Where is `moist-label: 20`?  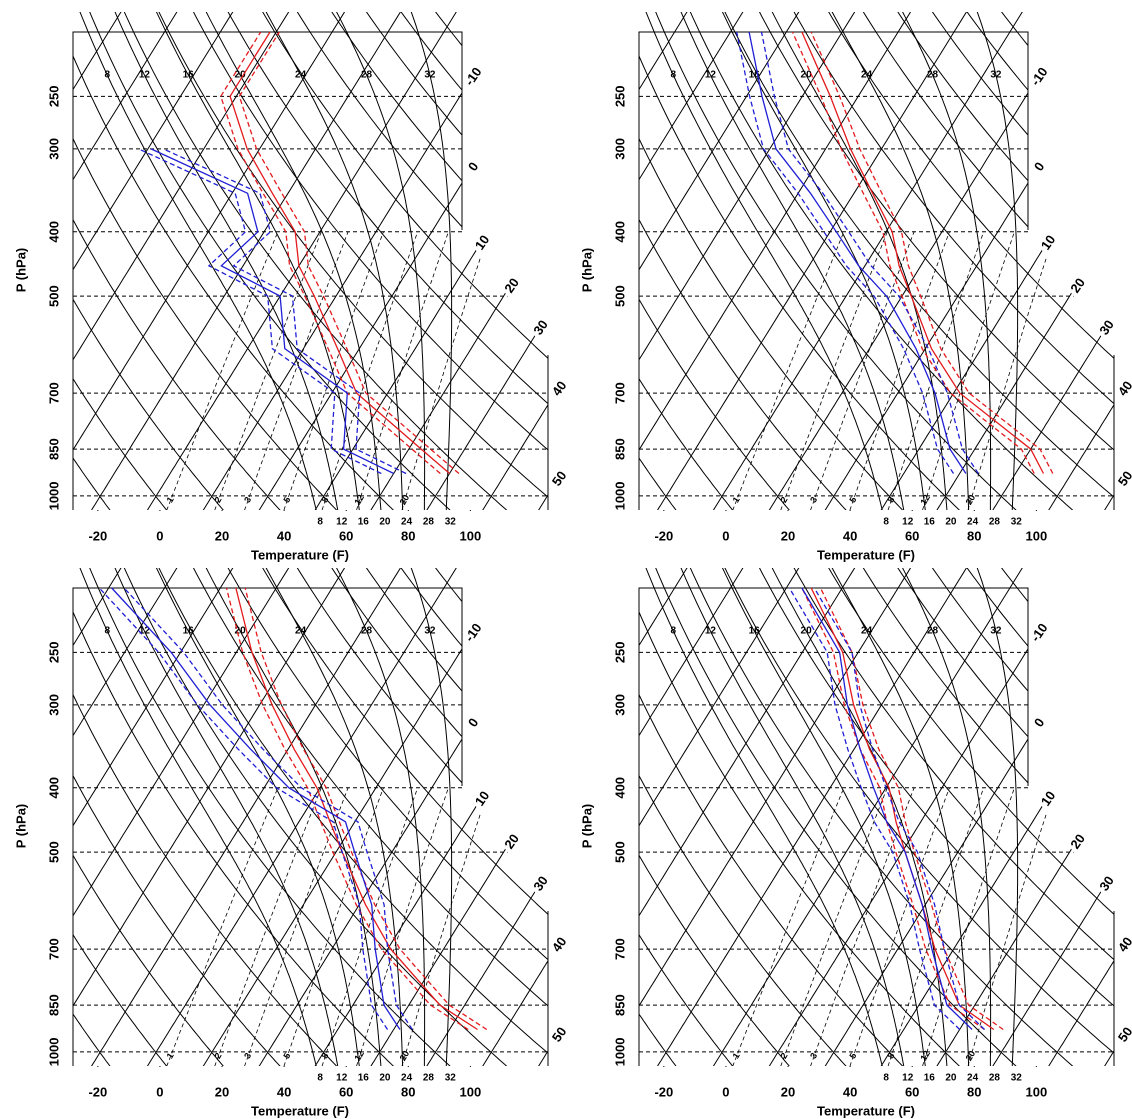 moist-label: 20 is located at coordinates (385, 522).